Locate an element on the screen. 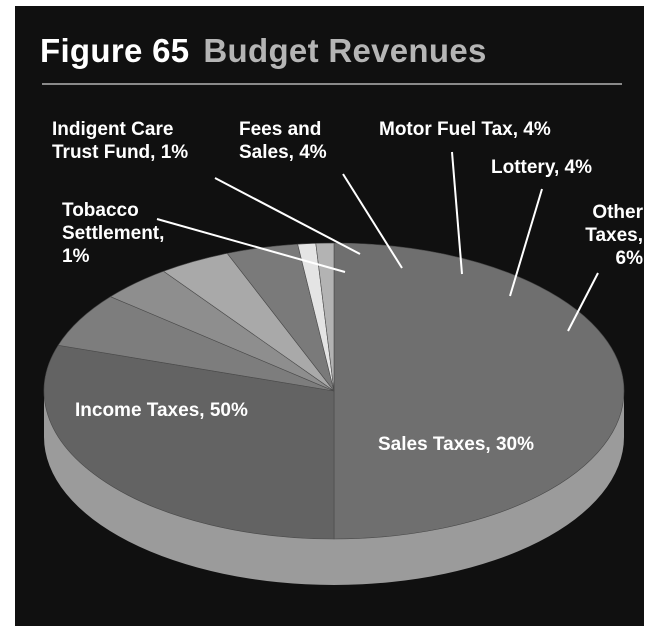 The image size is (647, 631). slice-label-fees-and-sales: Fees and Sales, 4% is located at coordinates (283, 141).